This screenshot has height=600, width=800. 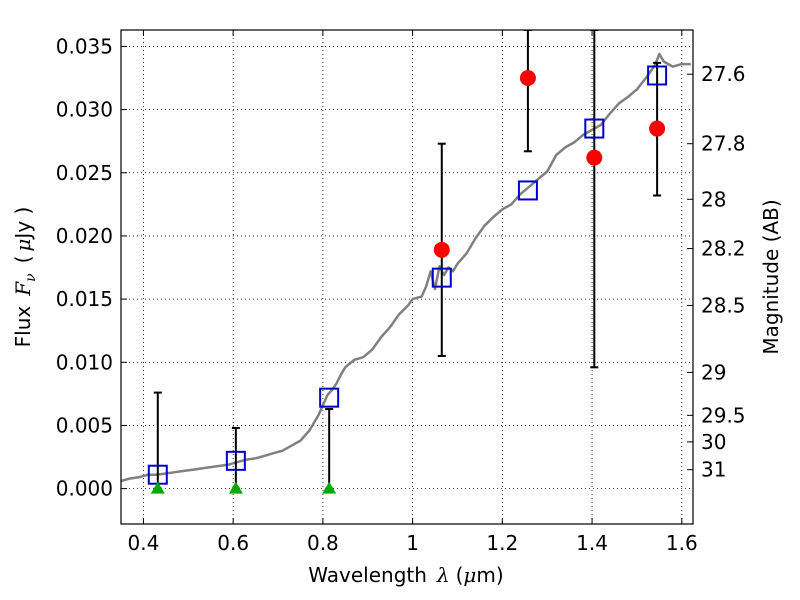 What do you see at coordinates (723, 144) in the screenshot?
I see `y2-tick-label: 27.8` at bounding box center [723, 144].